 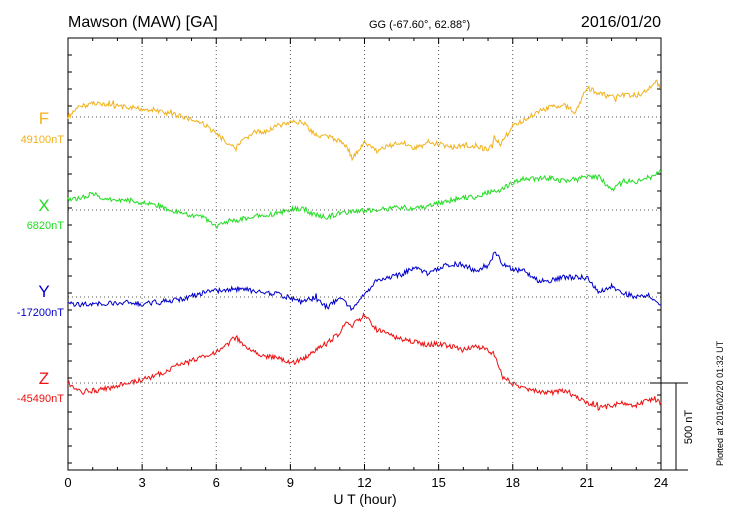 I want to click on x-tick-label: 15, so click(x=438, y=482).